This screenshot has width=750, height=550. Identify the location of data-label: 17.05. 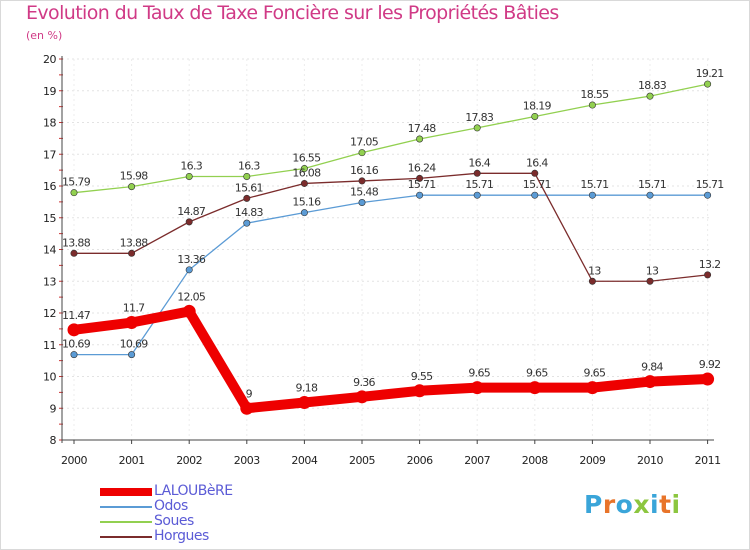
(364, 142).